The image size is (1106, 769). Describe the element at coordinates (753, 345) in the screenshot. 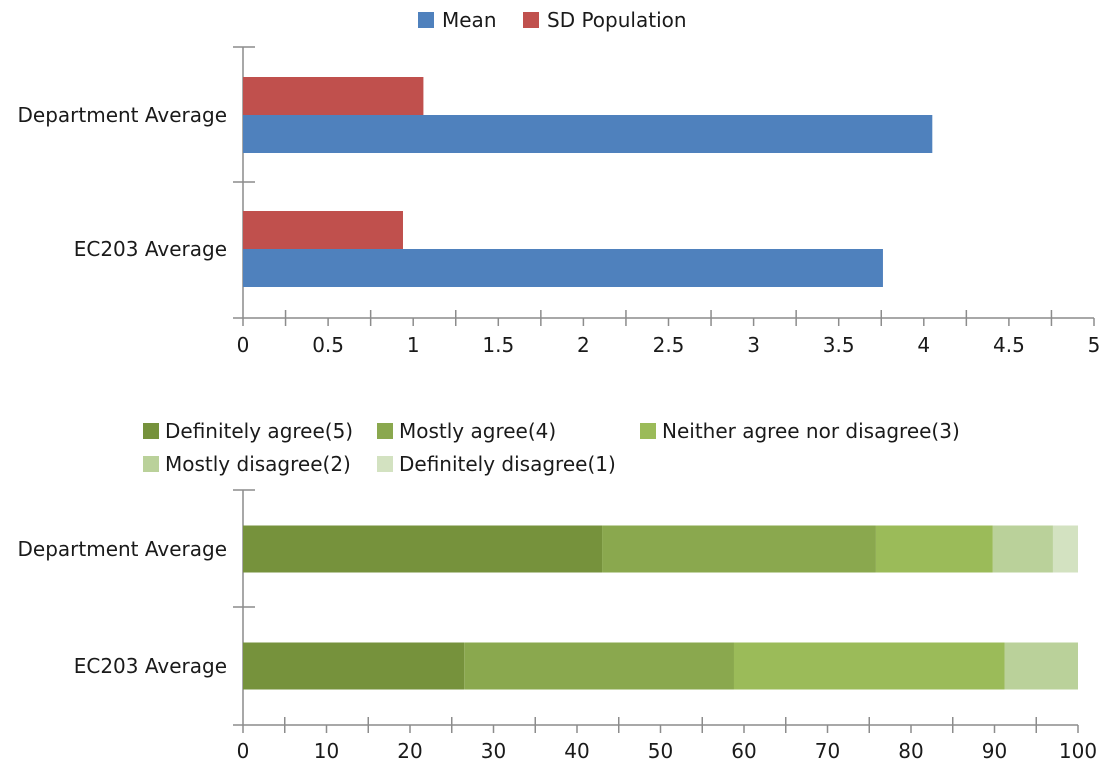

I see `chart1-x-tick-label: 3` at that location.